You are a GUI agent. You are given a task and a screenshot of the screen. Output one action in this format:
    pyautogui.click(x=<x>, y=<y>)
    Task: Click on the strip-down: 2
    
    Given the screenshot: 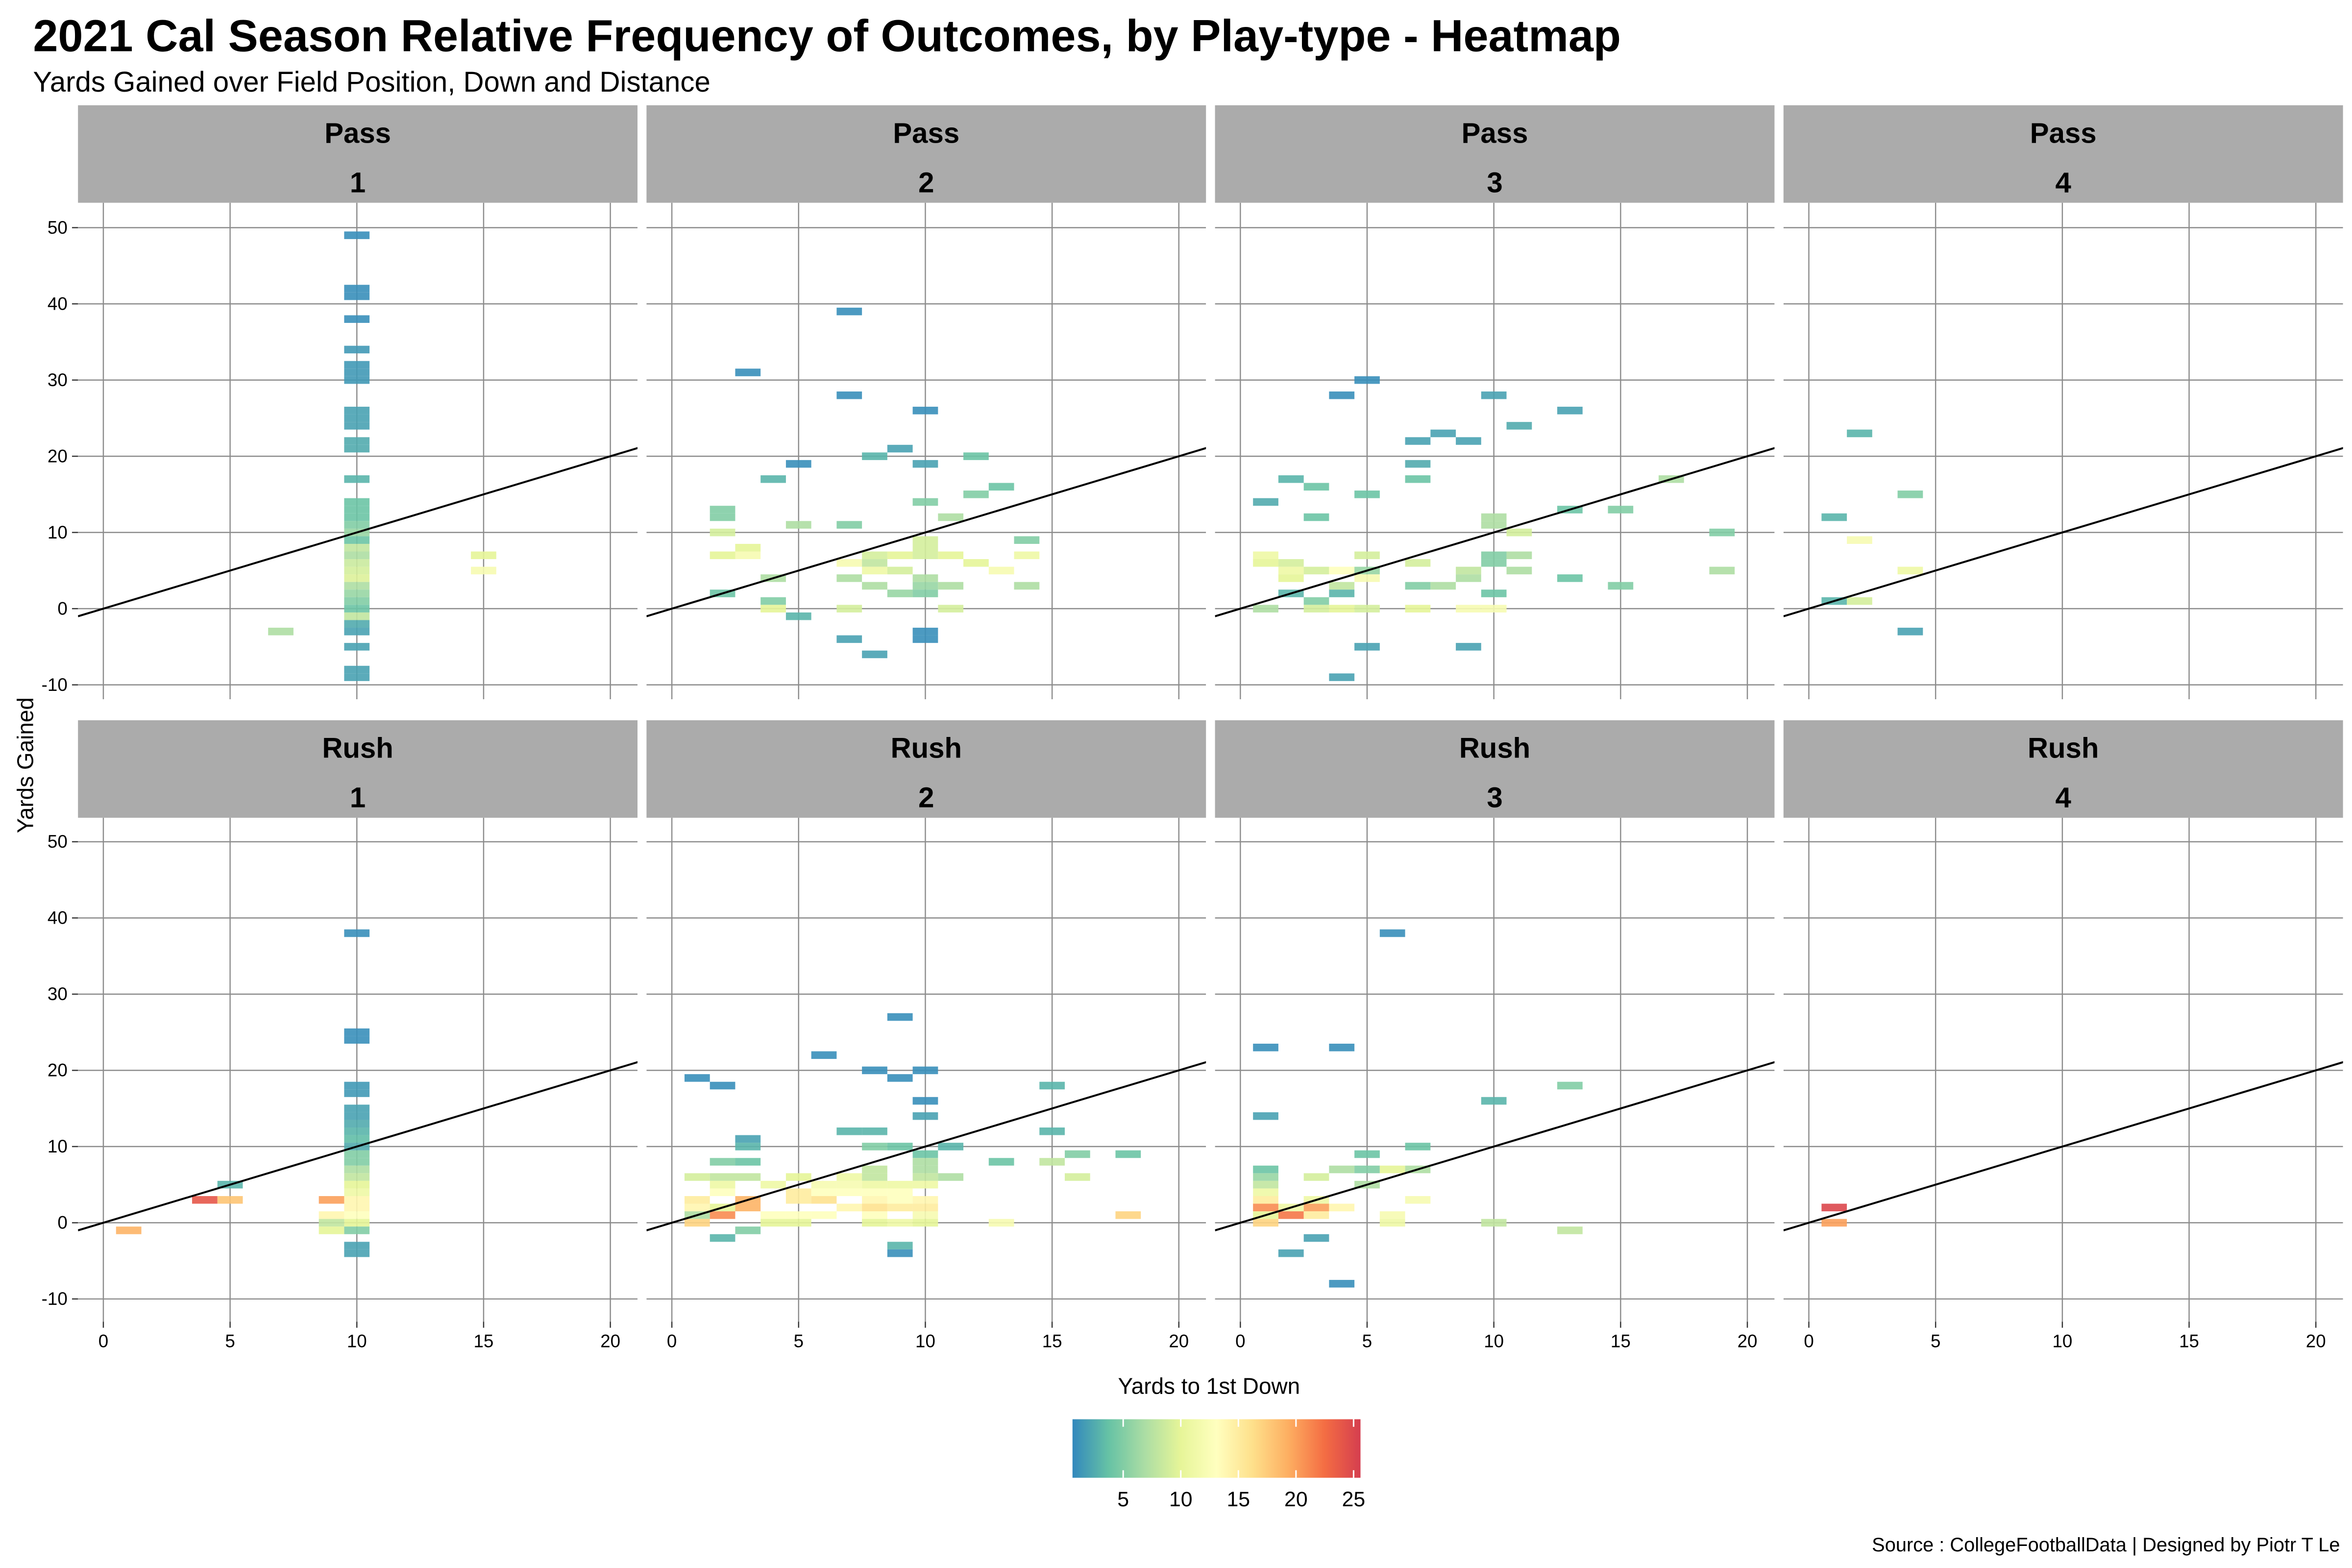 What is the action you would take?
    pyautogui.click(x=926, y=182)
    